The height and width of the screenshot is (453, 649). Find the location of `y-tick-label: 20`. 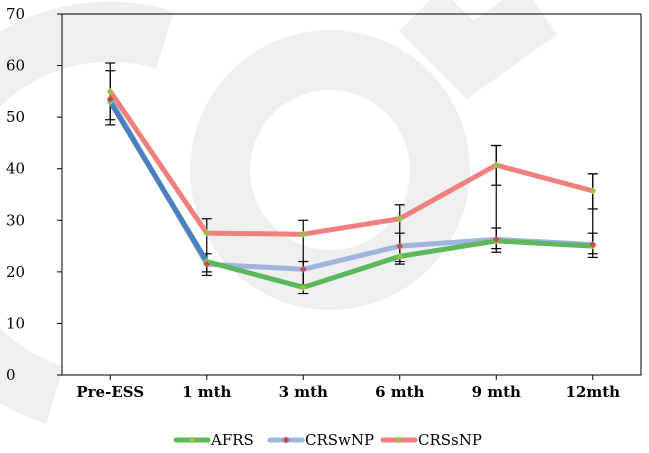

y-tick-label: 20 is located at coordinates (15, 272).